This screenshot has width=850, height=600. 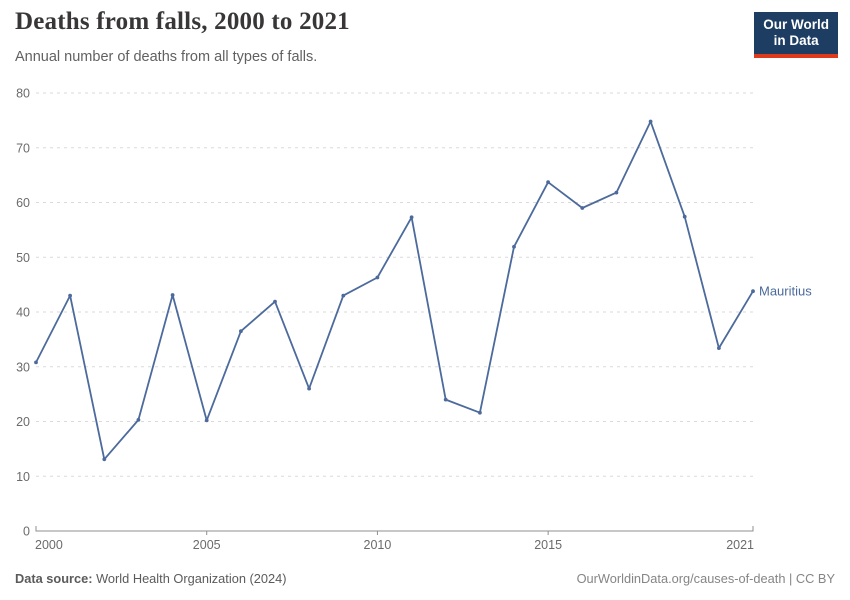 I want to click on x-tick-label: 2000, so click(x=49, y=545).